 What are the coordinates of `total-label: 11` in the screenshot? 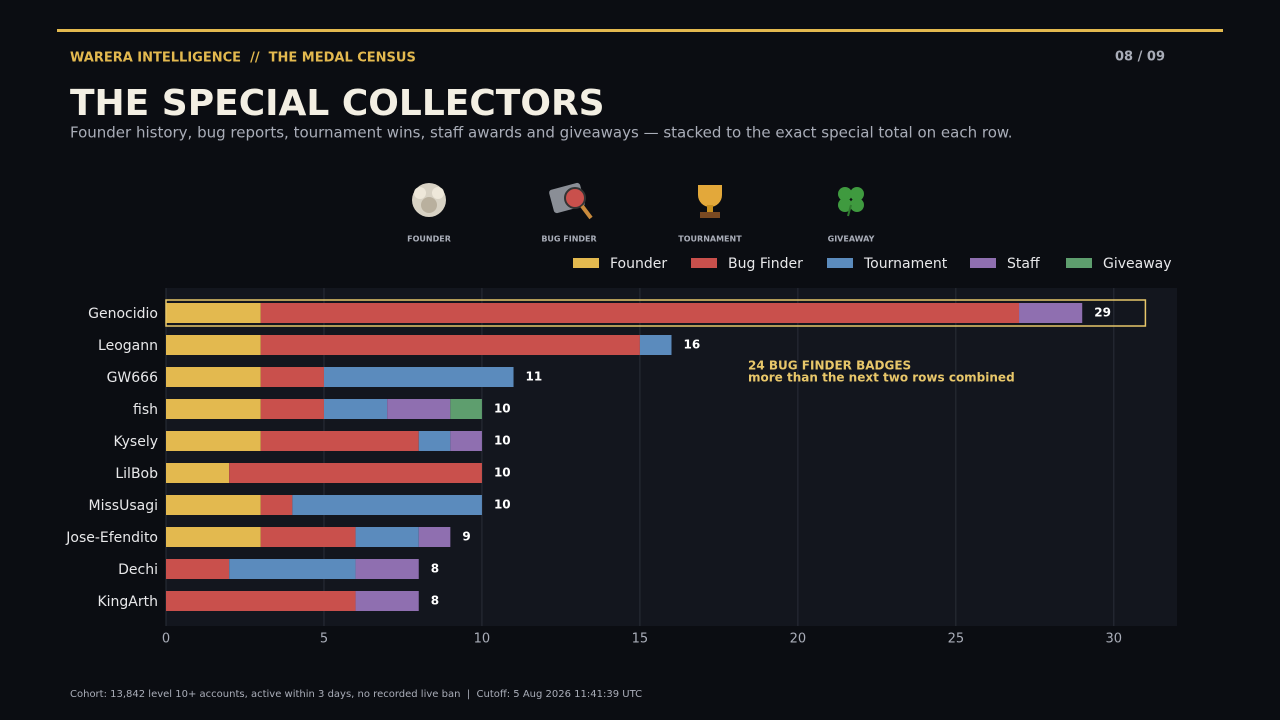 It's located at (534, 377).